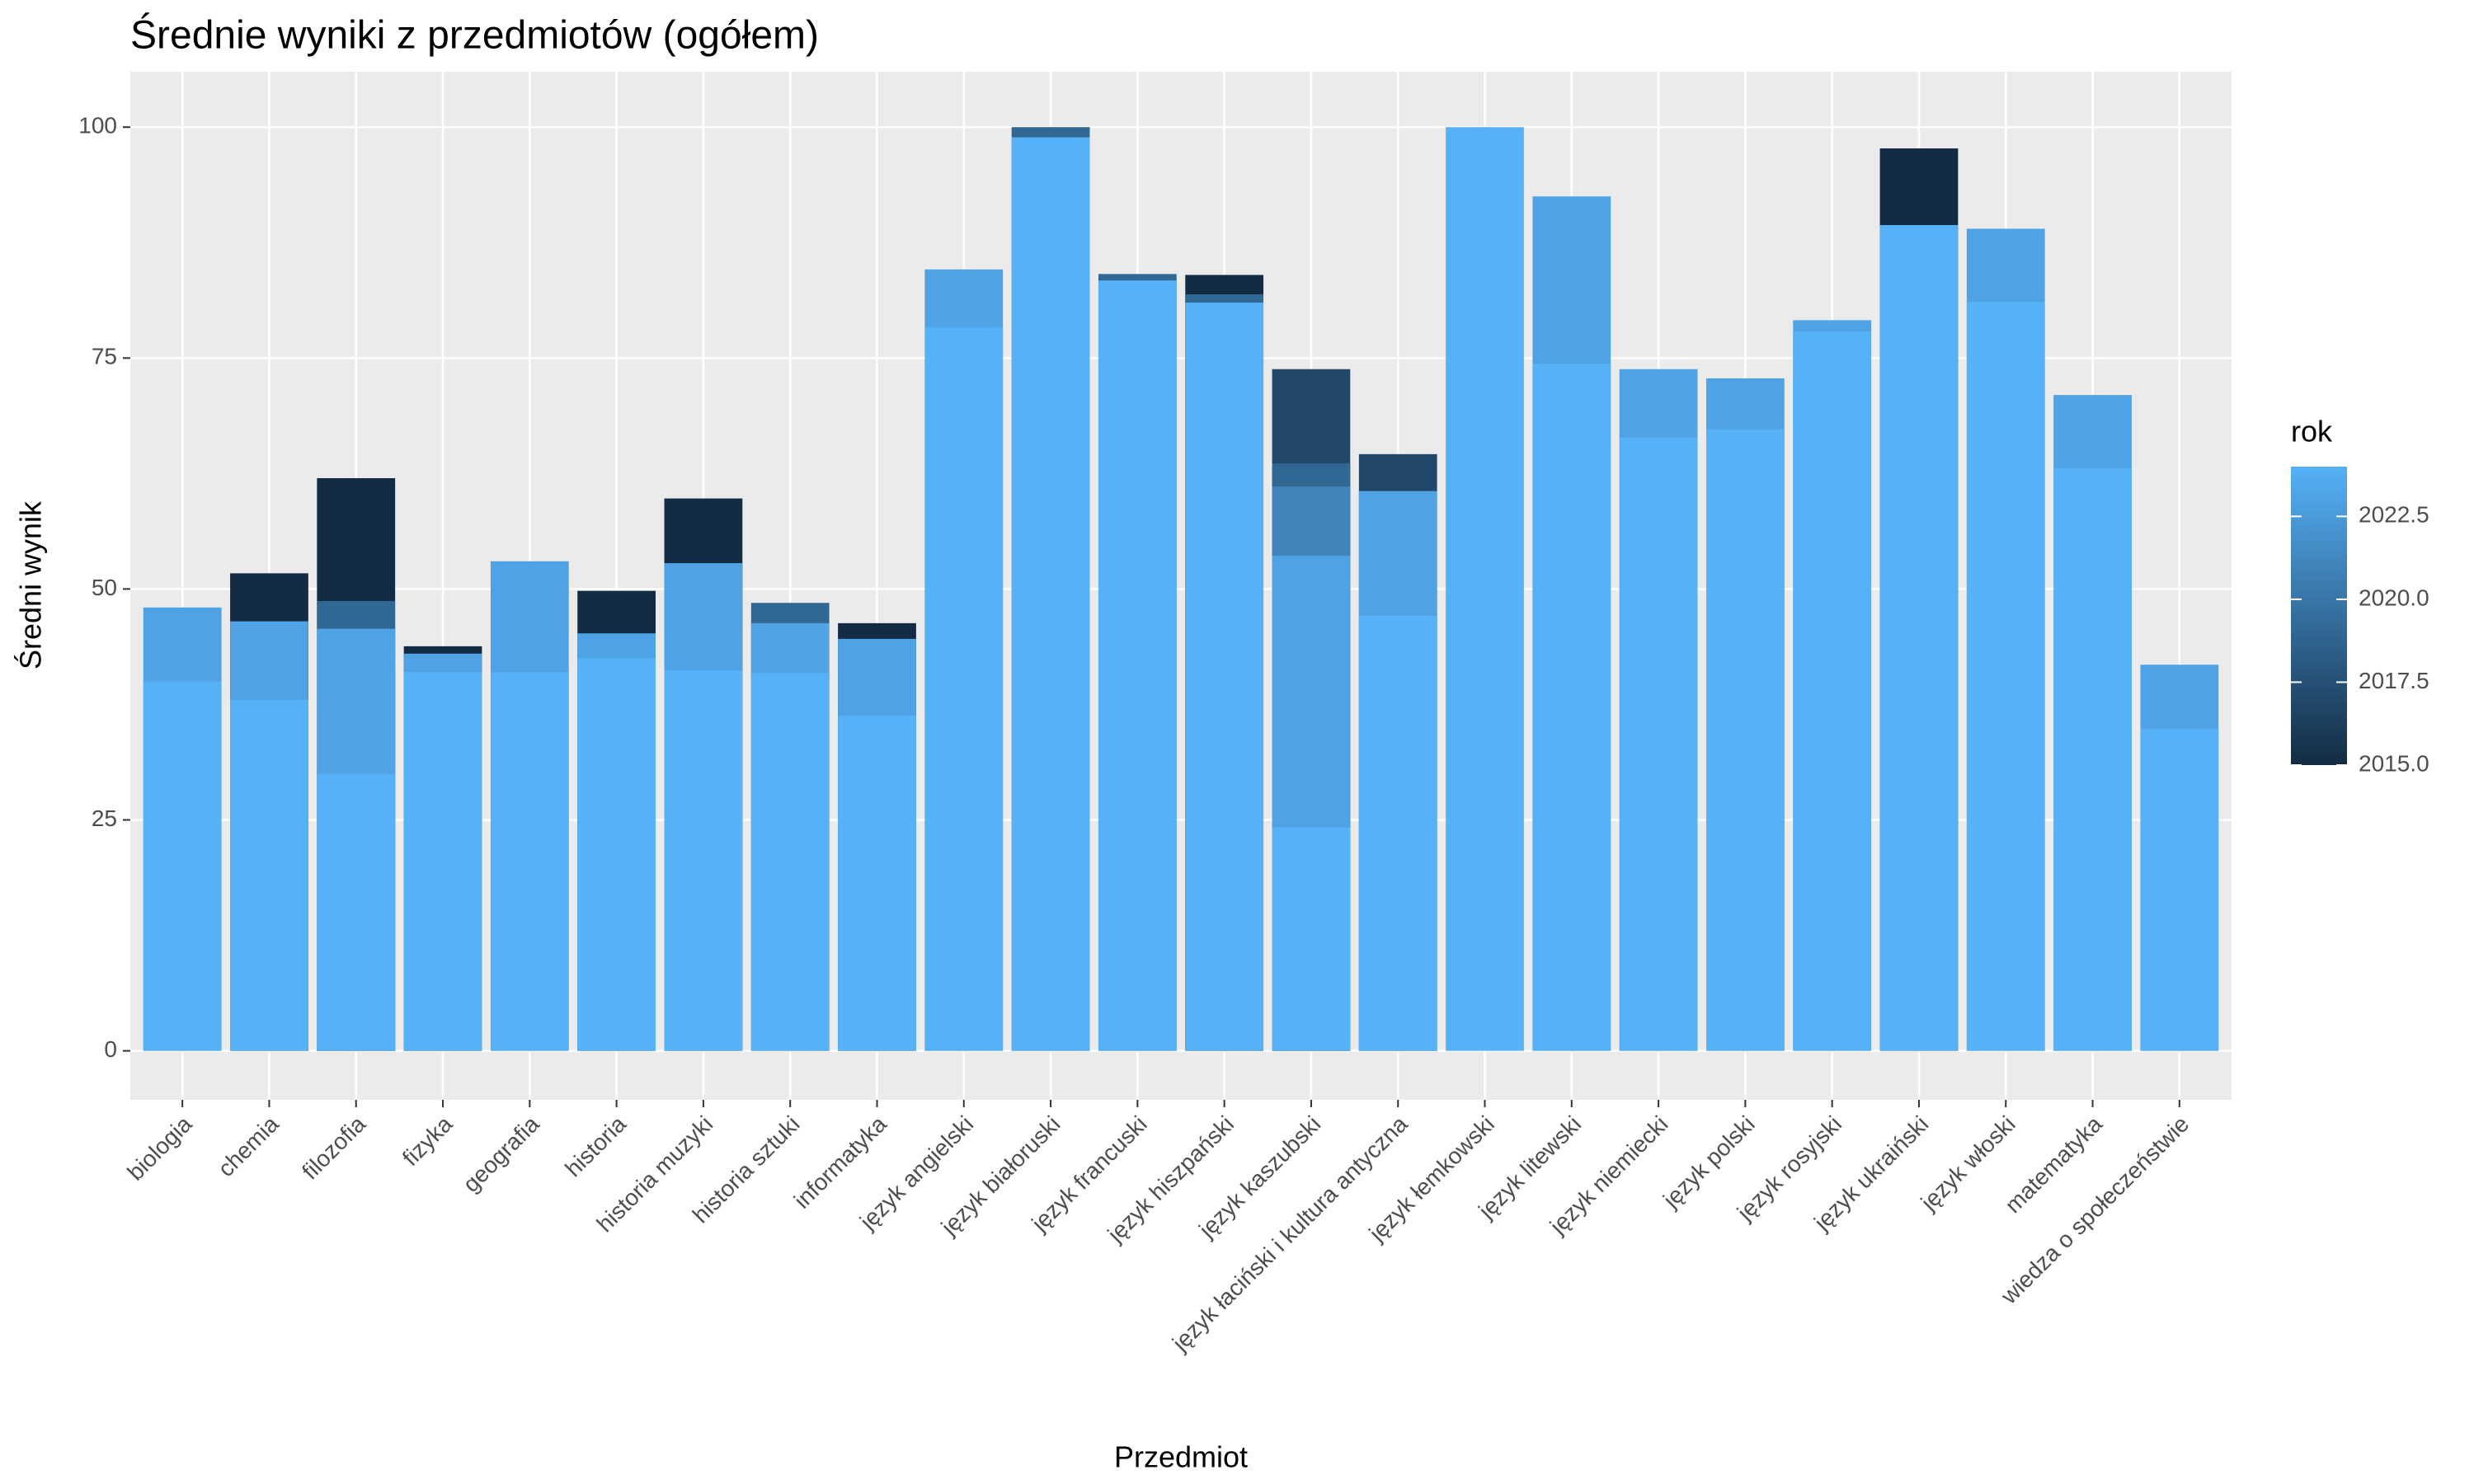 Image resolution: width=2474 pixels, height=1484 pixels. I want to click on x-axis-title: Przedmiot, so click(1181, 1457).